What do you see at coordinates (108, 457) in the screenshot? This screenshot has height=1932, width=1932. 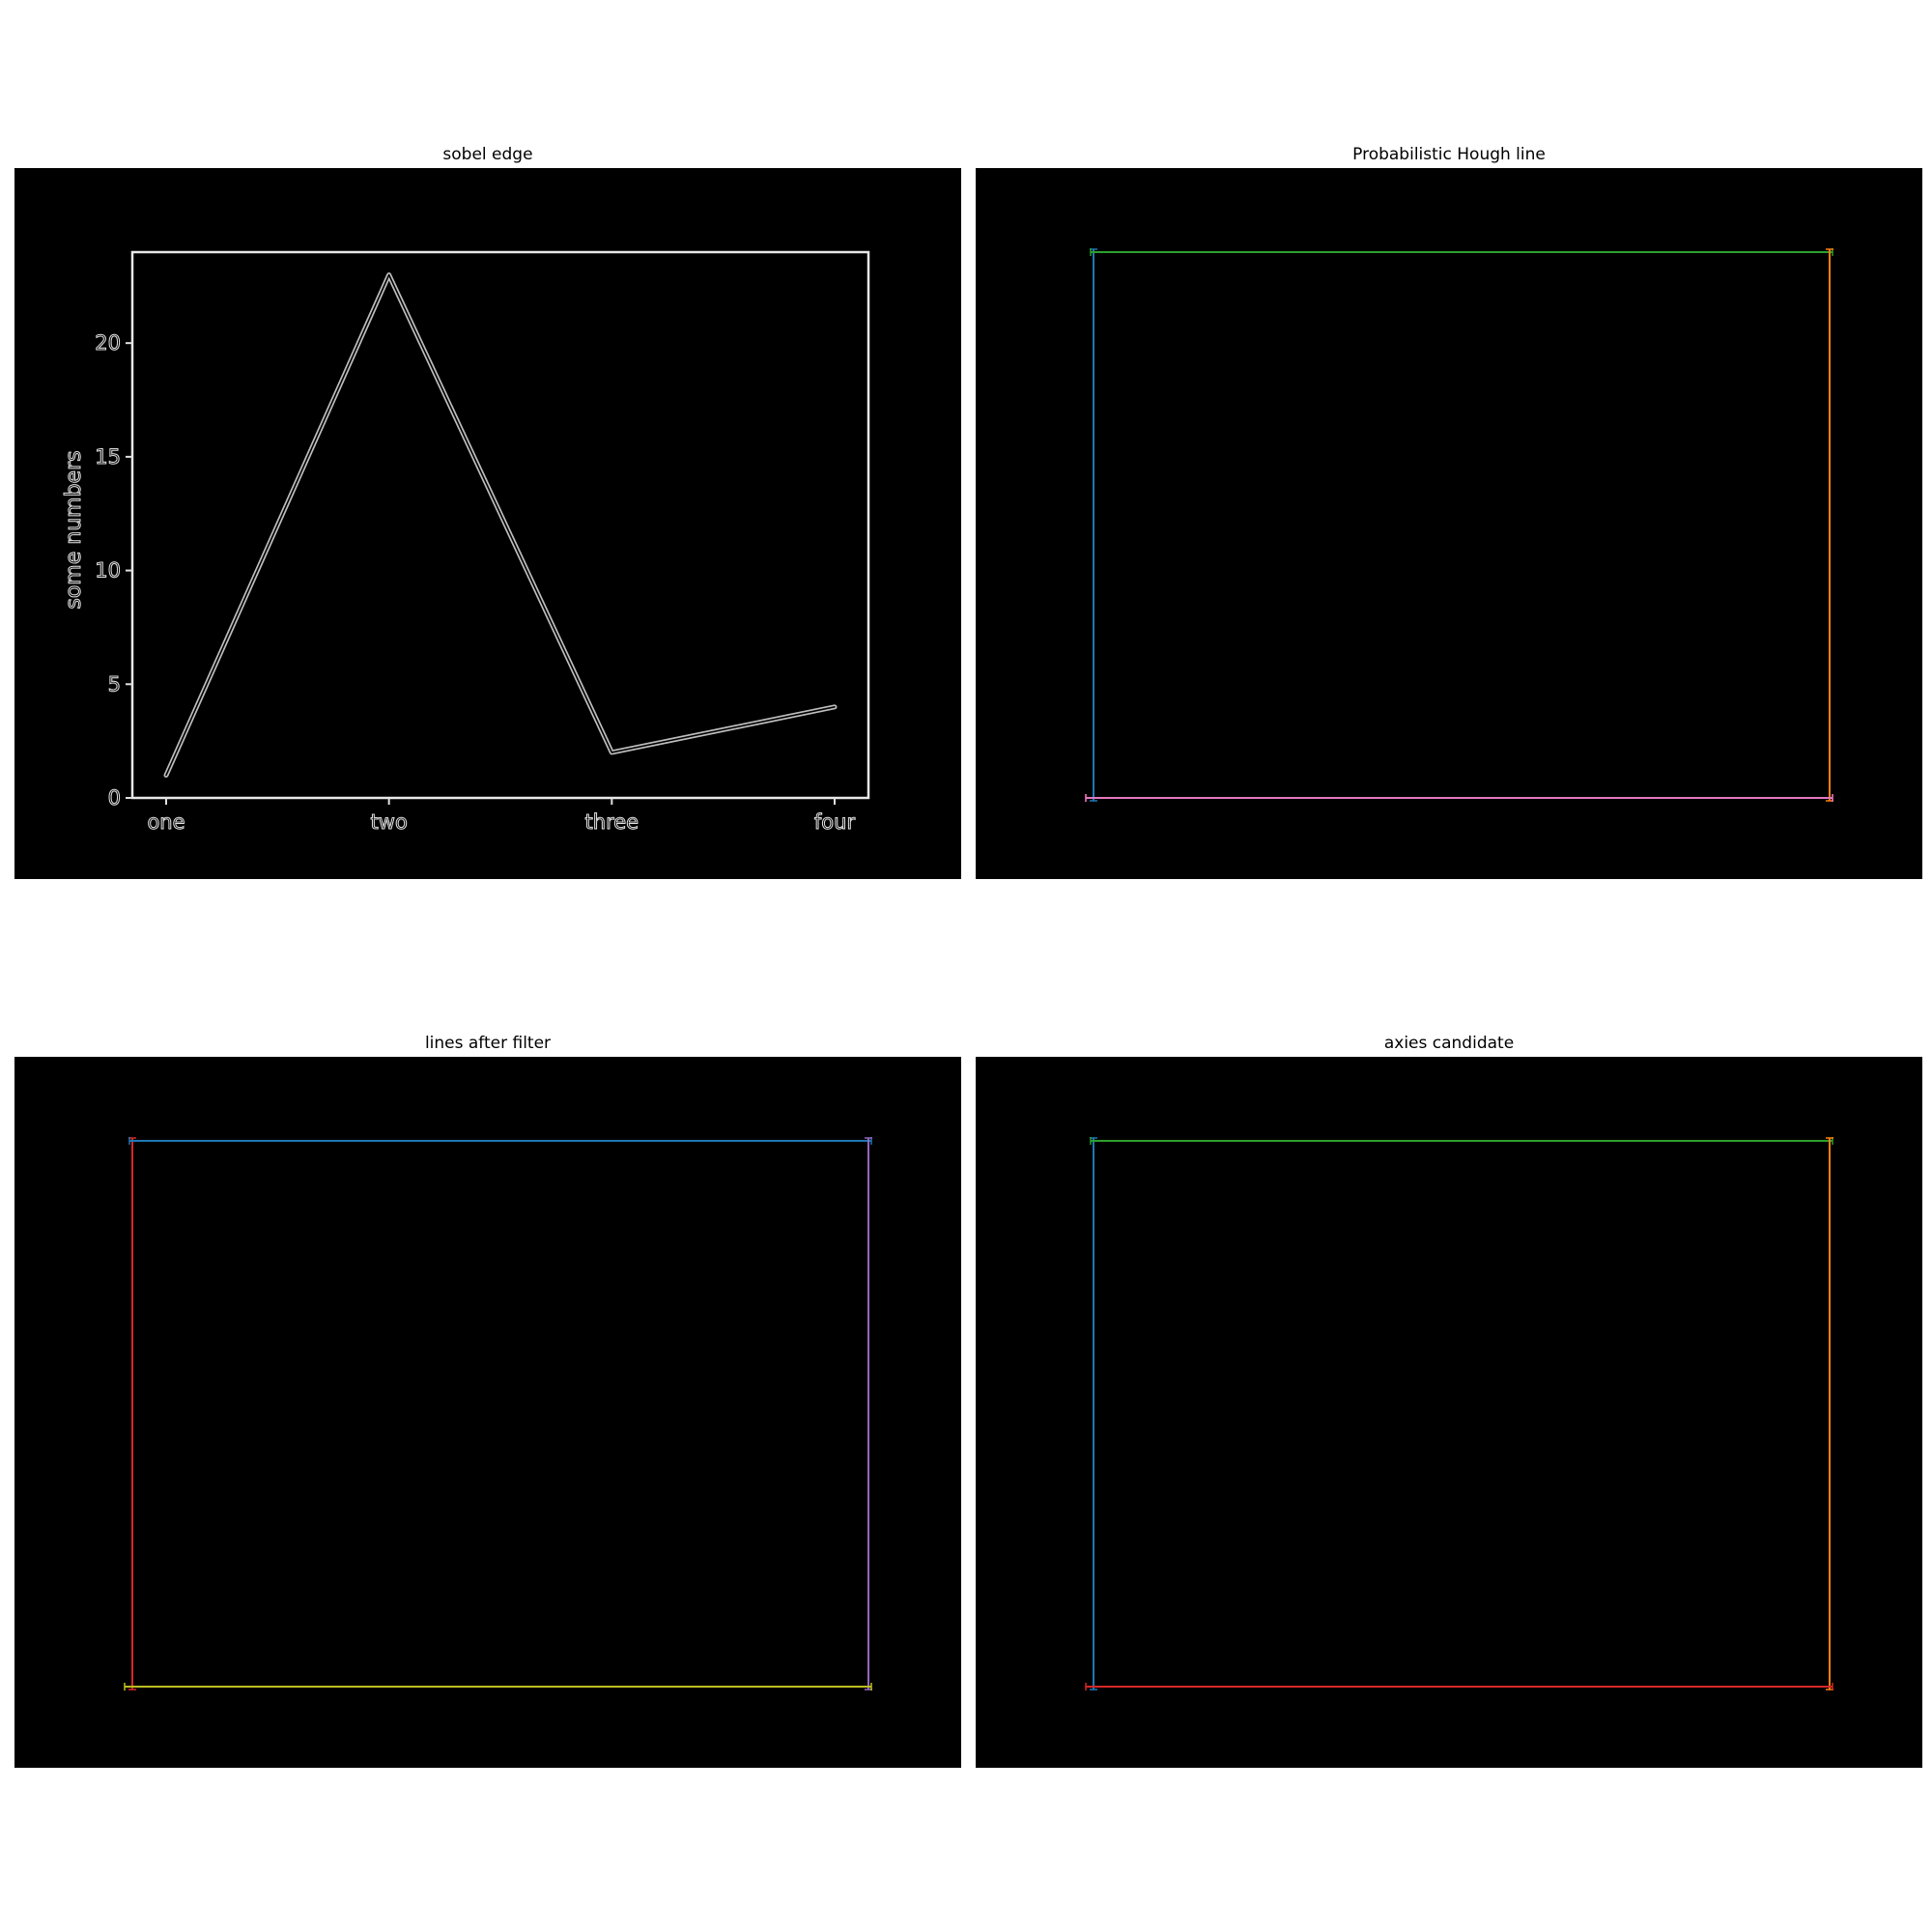 I see `y-tick-label-15: 15` at bounding box center [108, 457].